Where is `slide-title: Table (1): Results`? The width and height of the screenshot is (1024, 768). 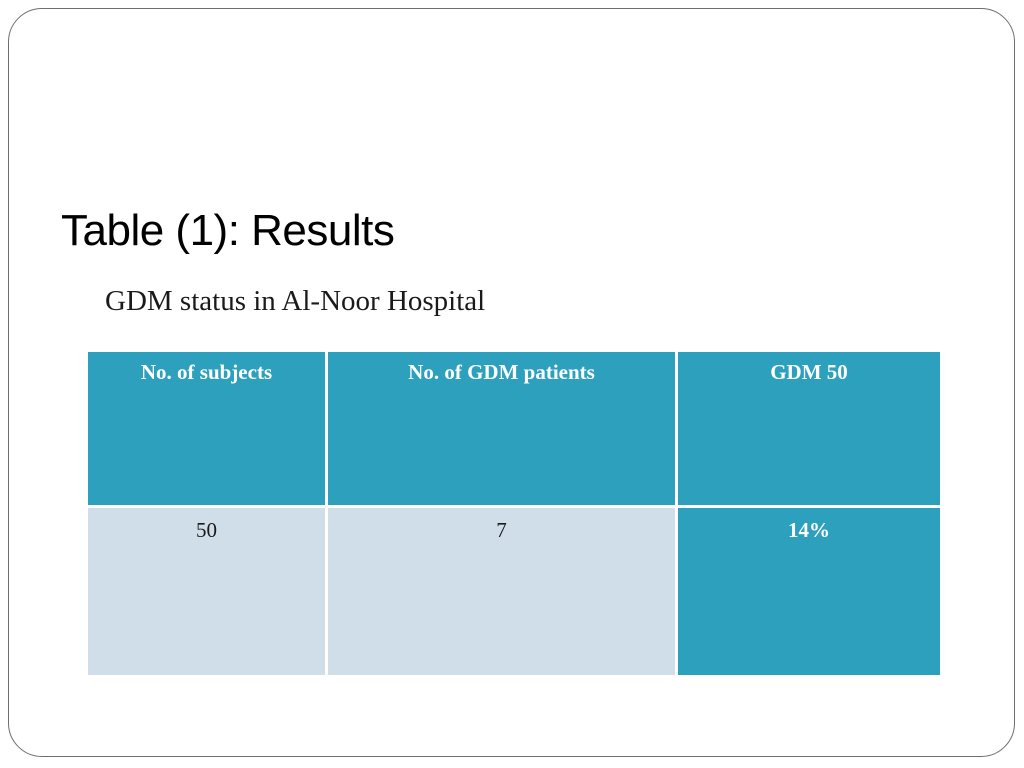
slide-title: Table (1): Results is located at coordinates (228, 230).